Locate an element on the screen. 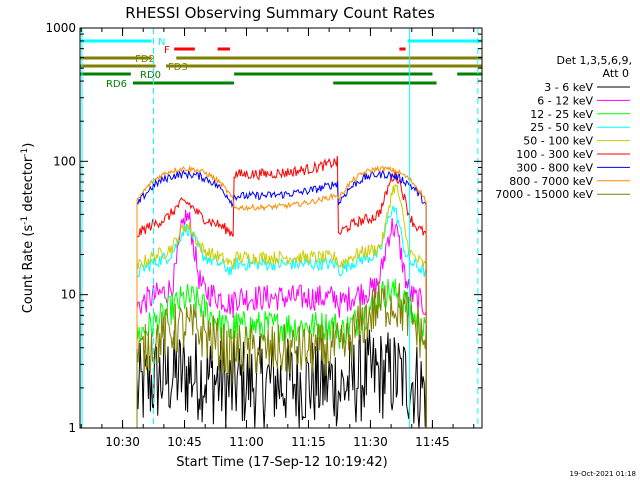 This screenshot has height=480, width=640. legend-label-1: 6 - 12 keV is located at coordinates (565, 100).